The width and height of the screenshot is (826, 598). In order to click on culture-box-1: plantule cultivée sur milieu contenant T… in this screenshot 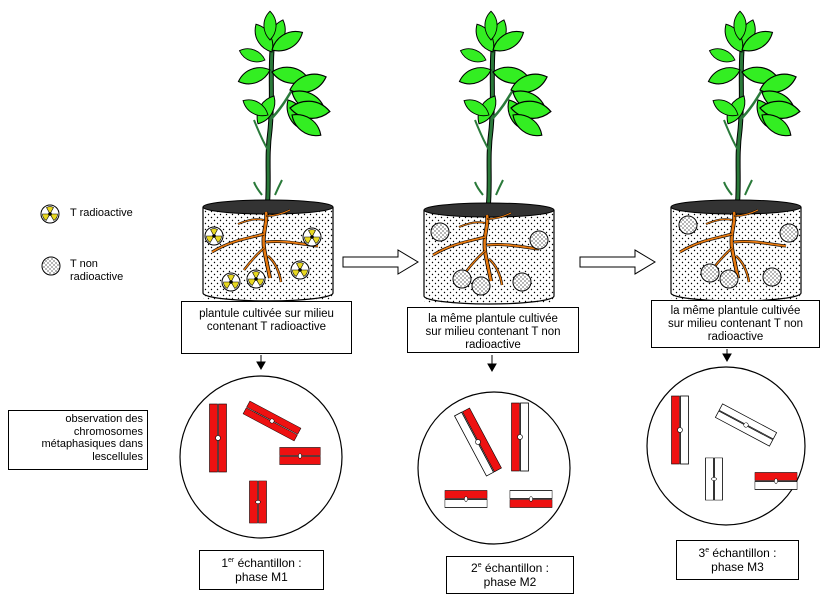, I will do `click(266, 327)`.